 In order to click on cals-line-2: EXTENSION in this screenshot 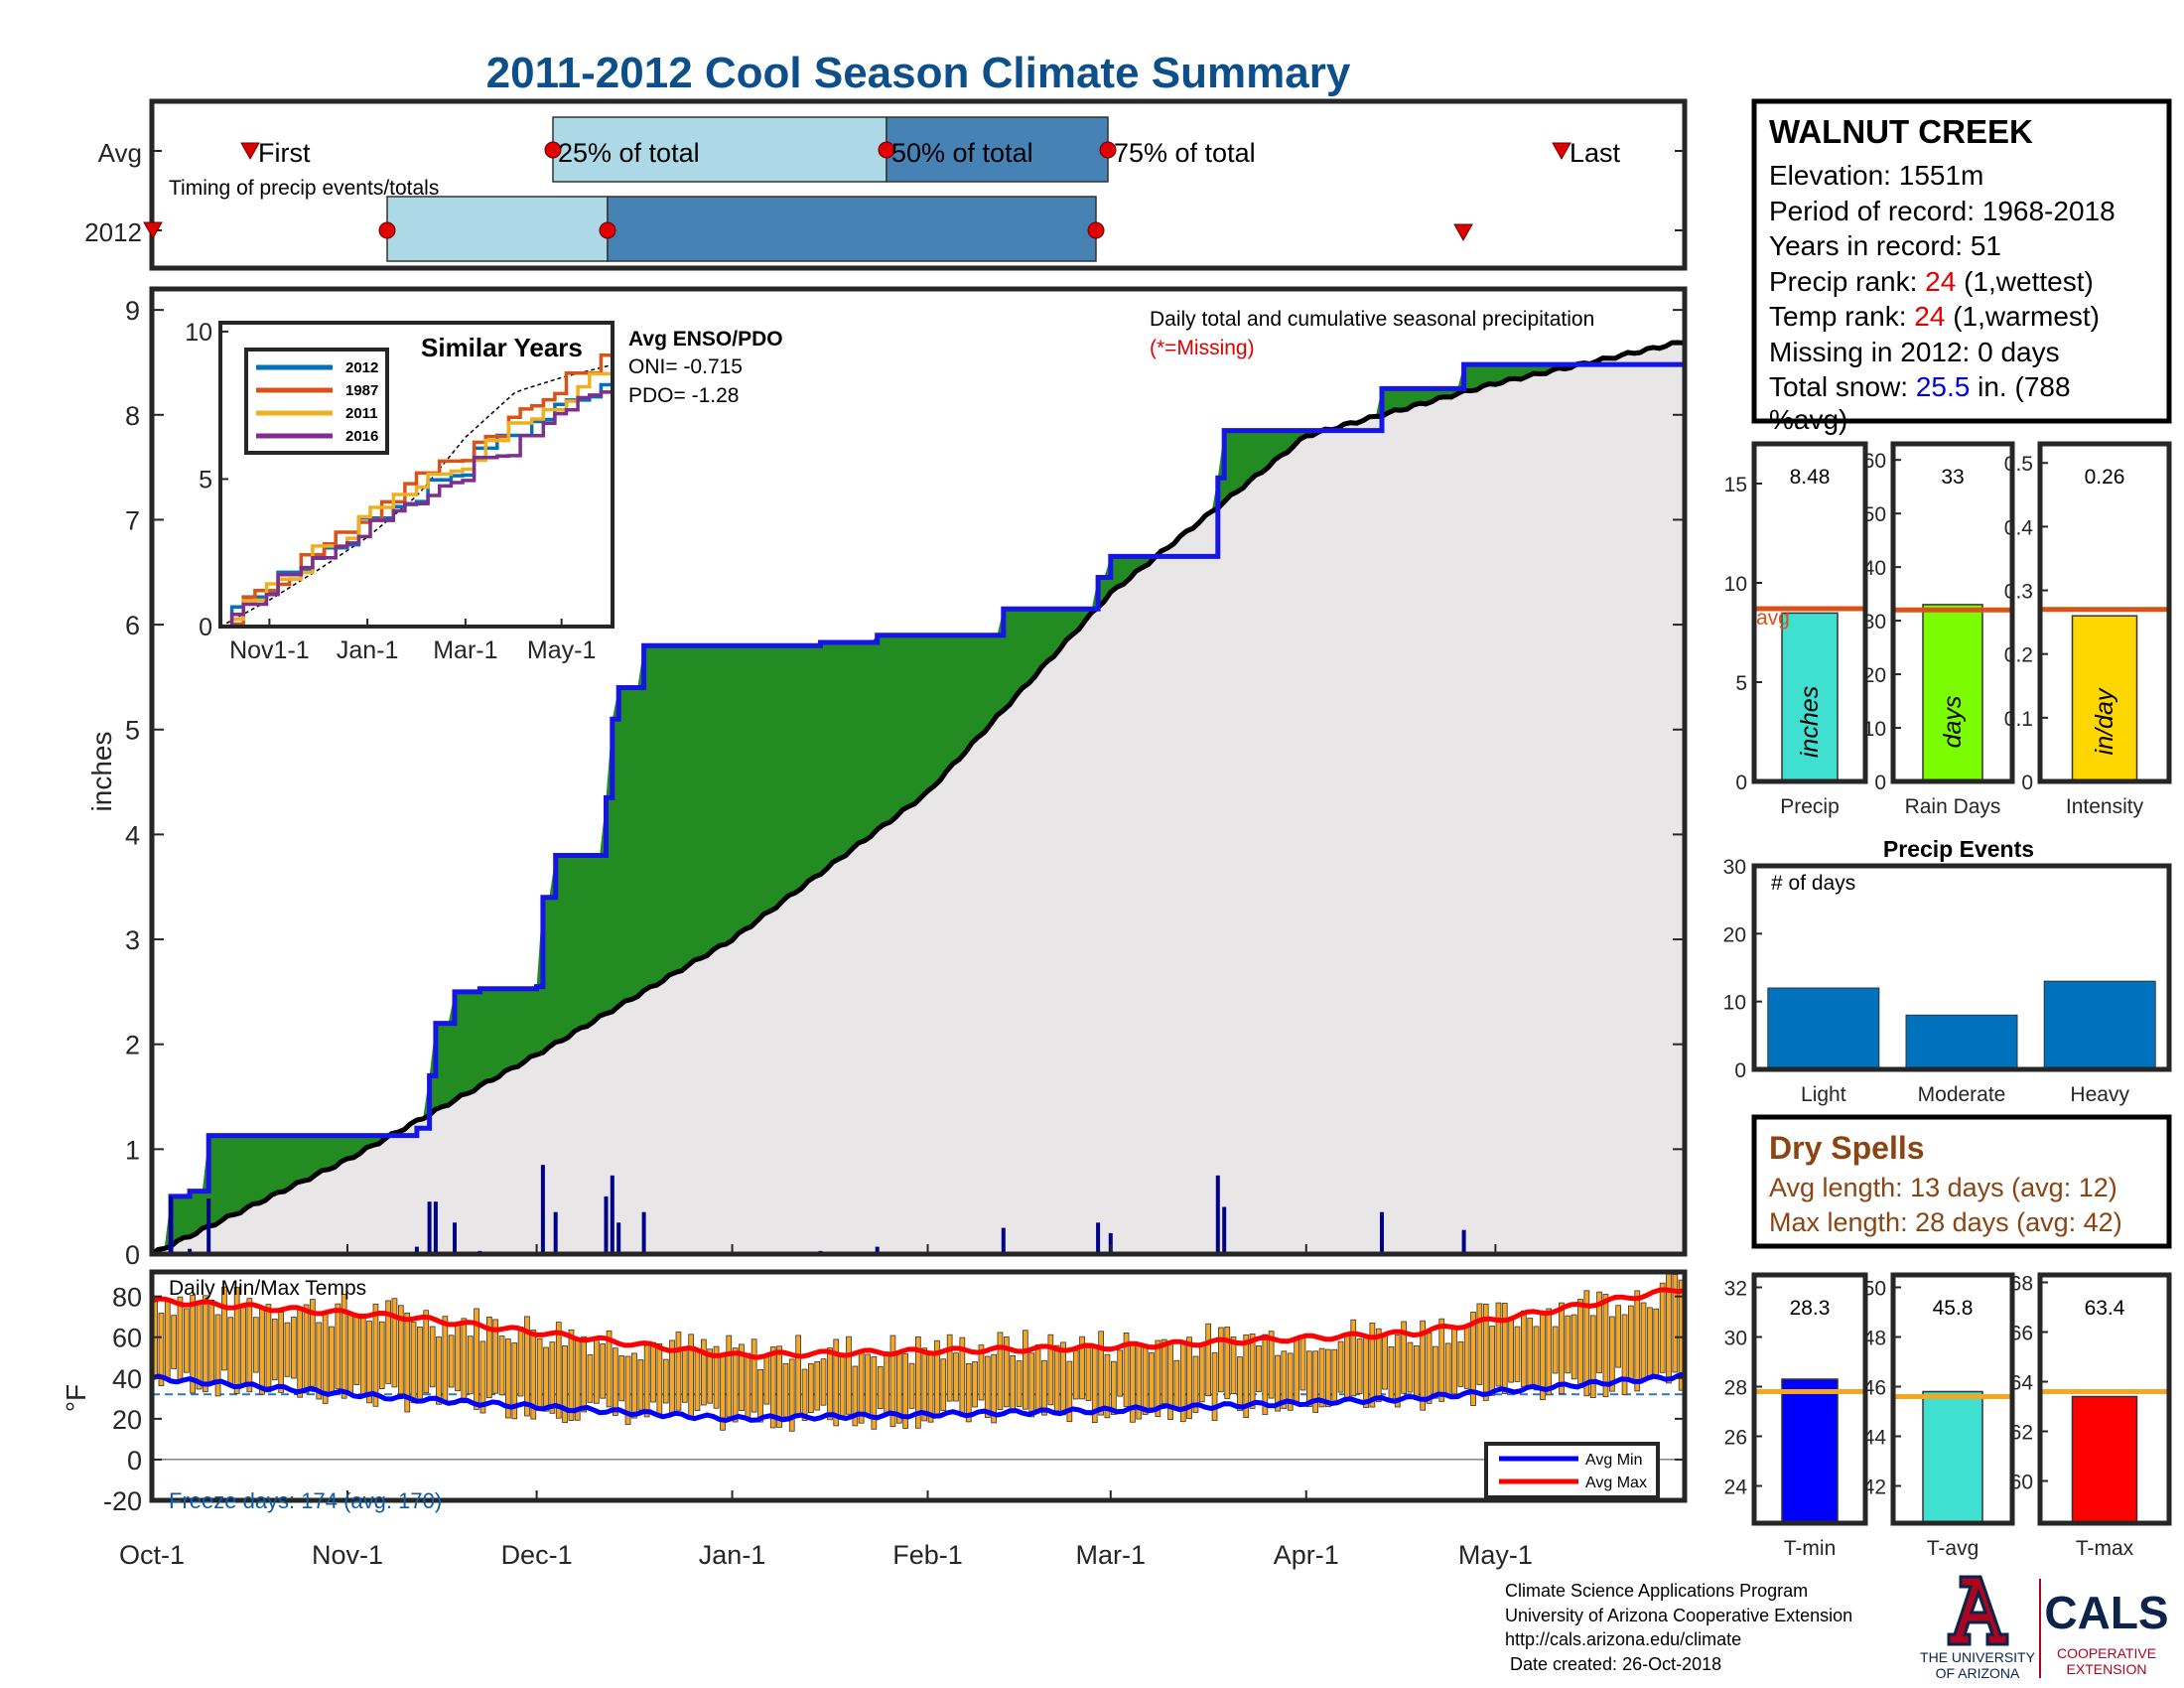, I will do `click(2107, 1669)`.